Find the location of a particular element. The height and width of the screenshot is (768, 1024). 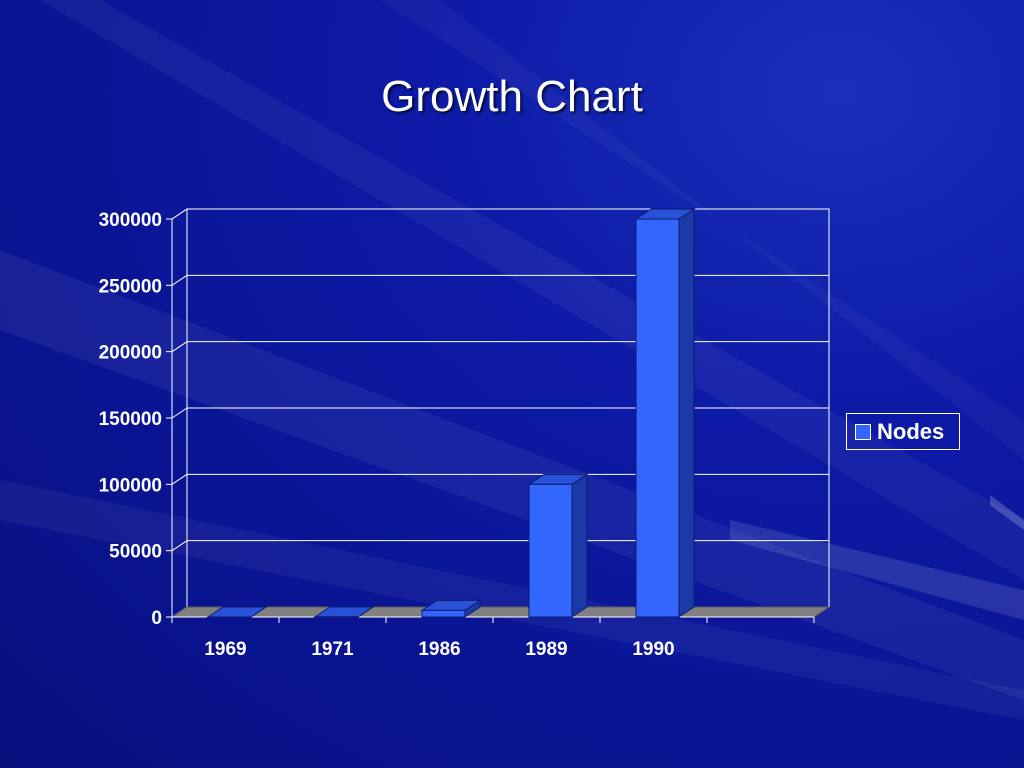

y-tick-label: 50000 is located at coordinates (135, 552).